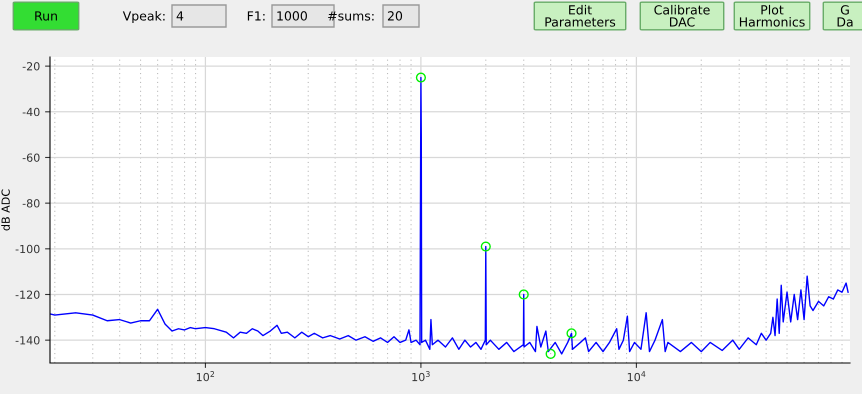  Describe the element at coordinates (395, 16) in the screenshot. I see `text: 20` at that location.